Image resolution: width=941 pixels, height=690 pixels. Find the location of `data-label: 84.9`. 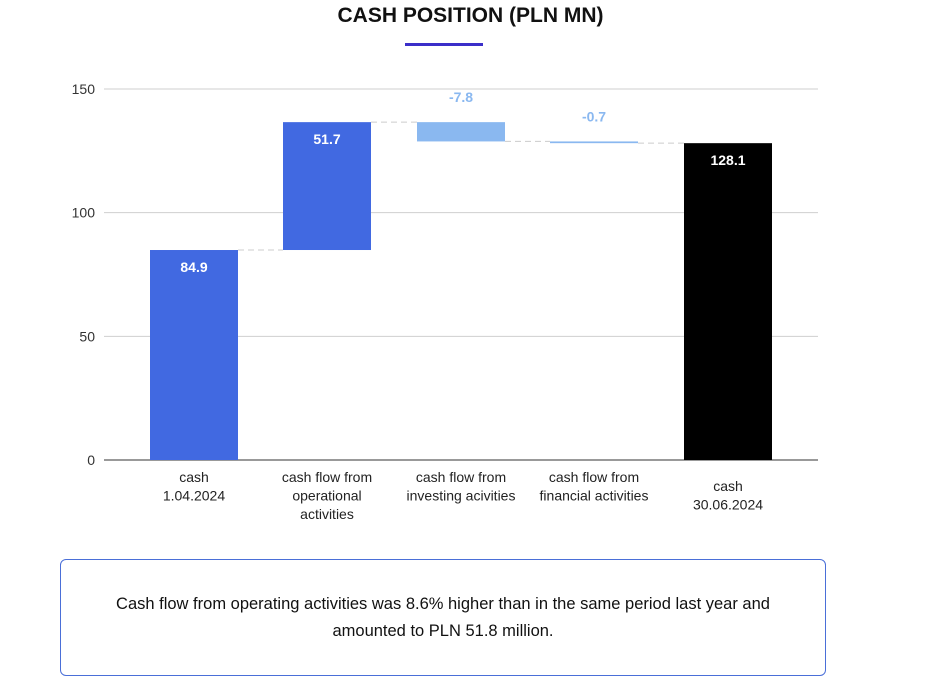

data-label: 84.9 is located at coordinates (193, 267).